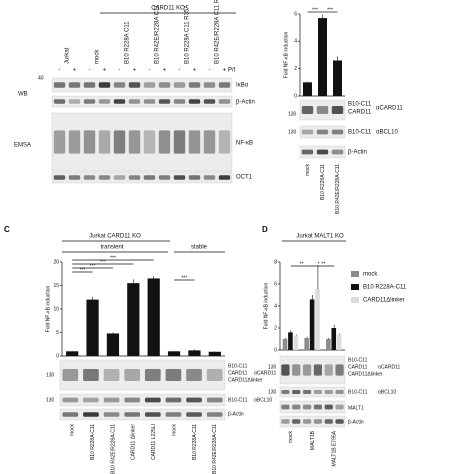 This screenshot has height=474, width=474. Describe the element at coordinates (295, 42) in the screenshot. I see `y-tick-label: 4` at that location.